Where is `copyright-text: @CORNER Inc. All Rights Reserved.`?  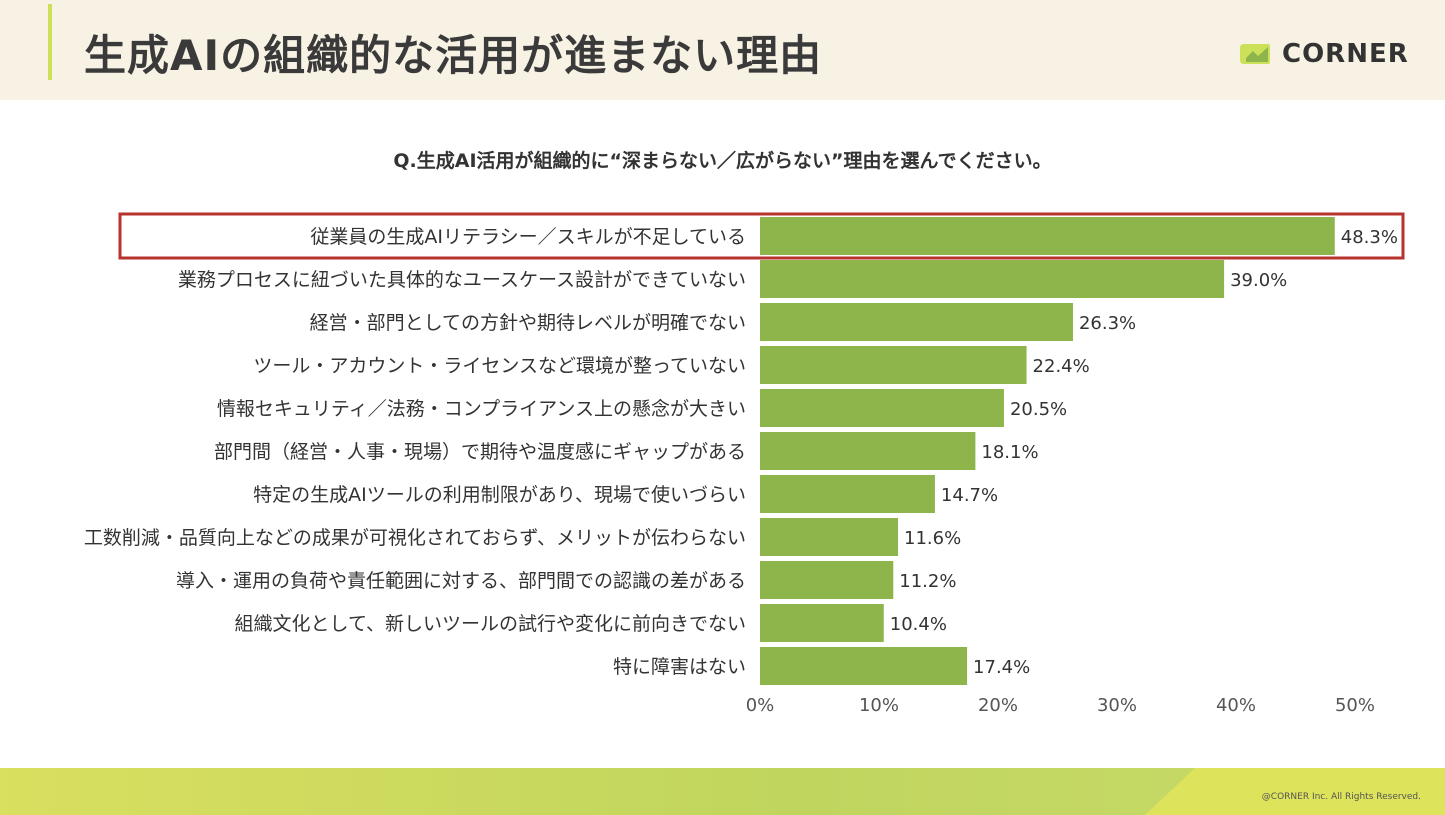
copyright-text: @CORNER Inc. All Rights Reserved. is located at coordinates (1341, 797).